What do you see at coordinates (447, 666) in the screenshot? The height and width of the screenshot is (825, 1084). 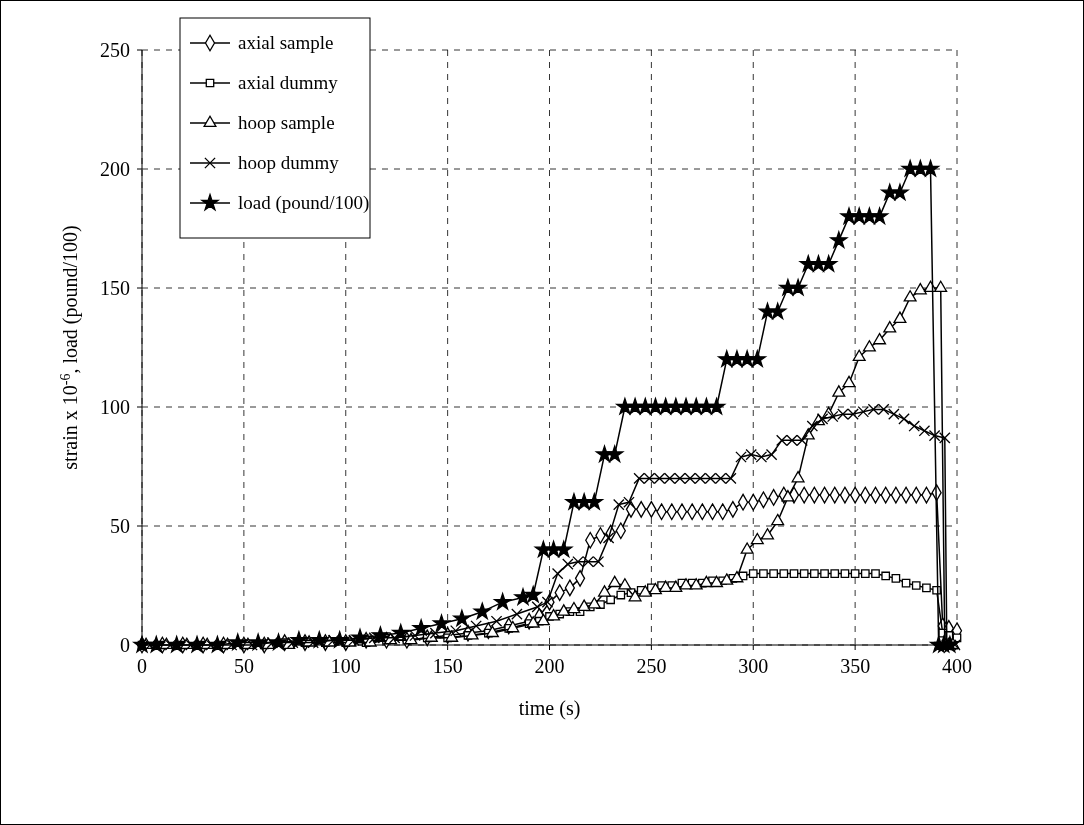 I see `x-tick-label: 150` at bounding box center [447, 666].